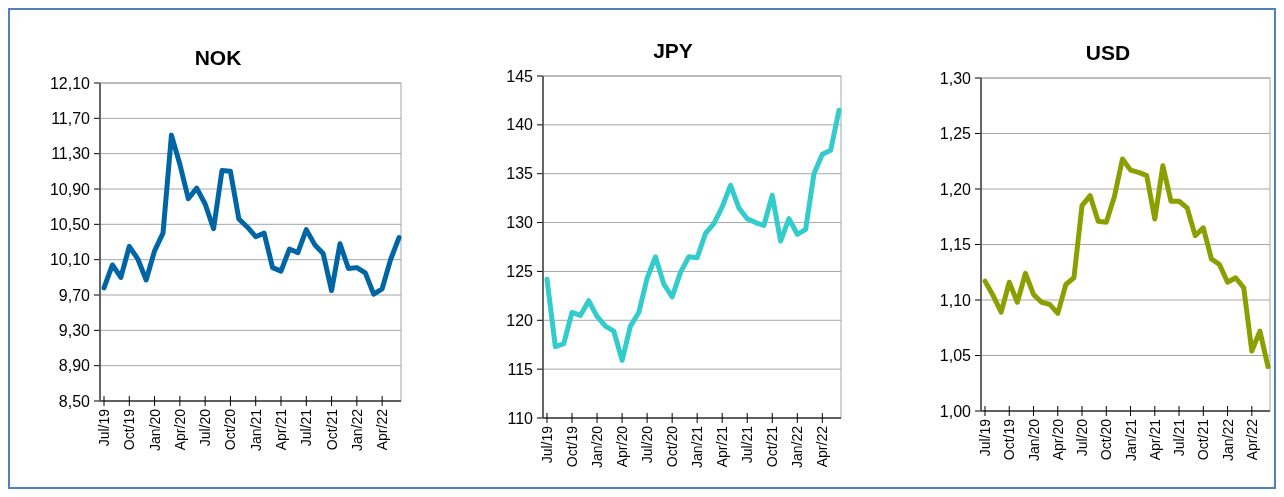 The image size is (1284, 497). I want to click on y-tick-label: 130, so click(520, 223).